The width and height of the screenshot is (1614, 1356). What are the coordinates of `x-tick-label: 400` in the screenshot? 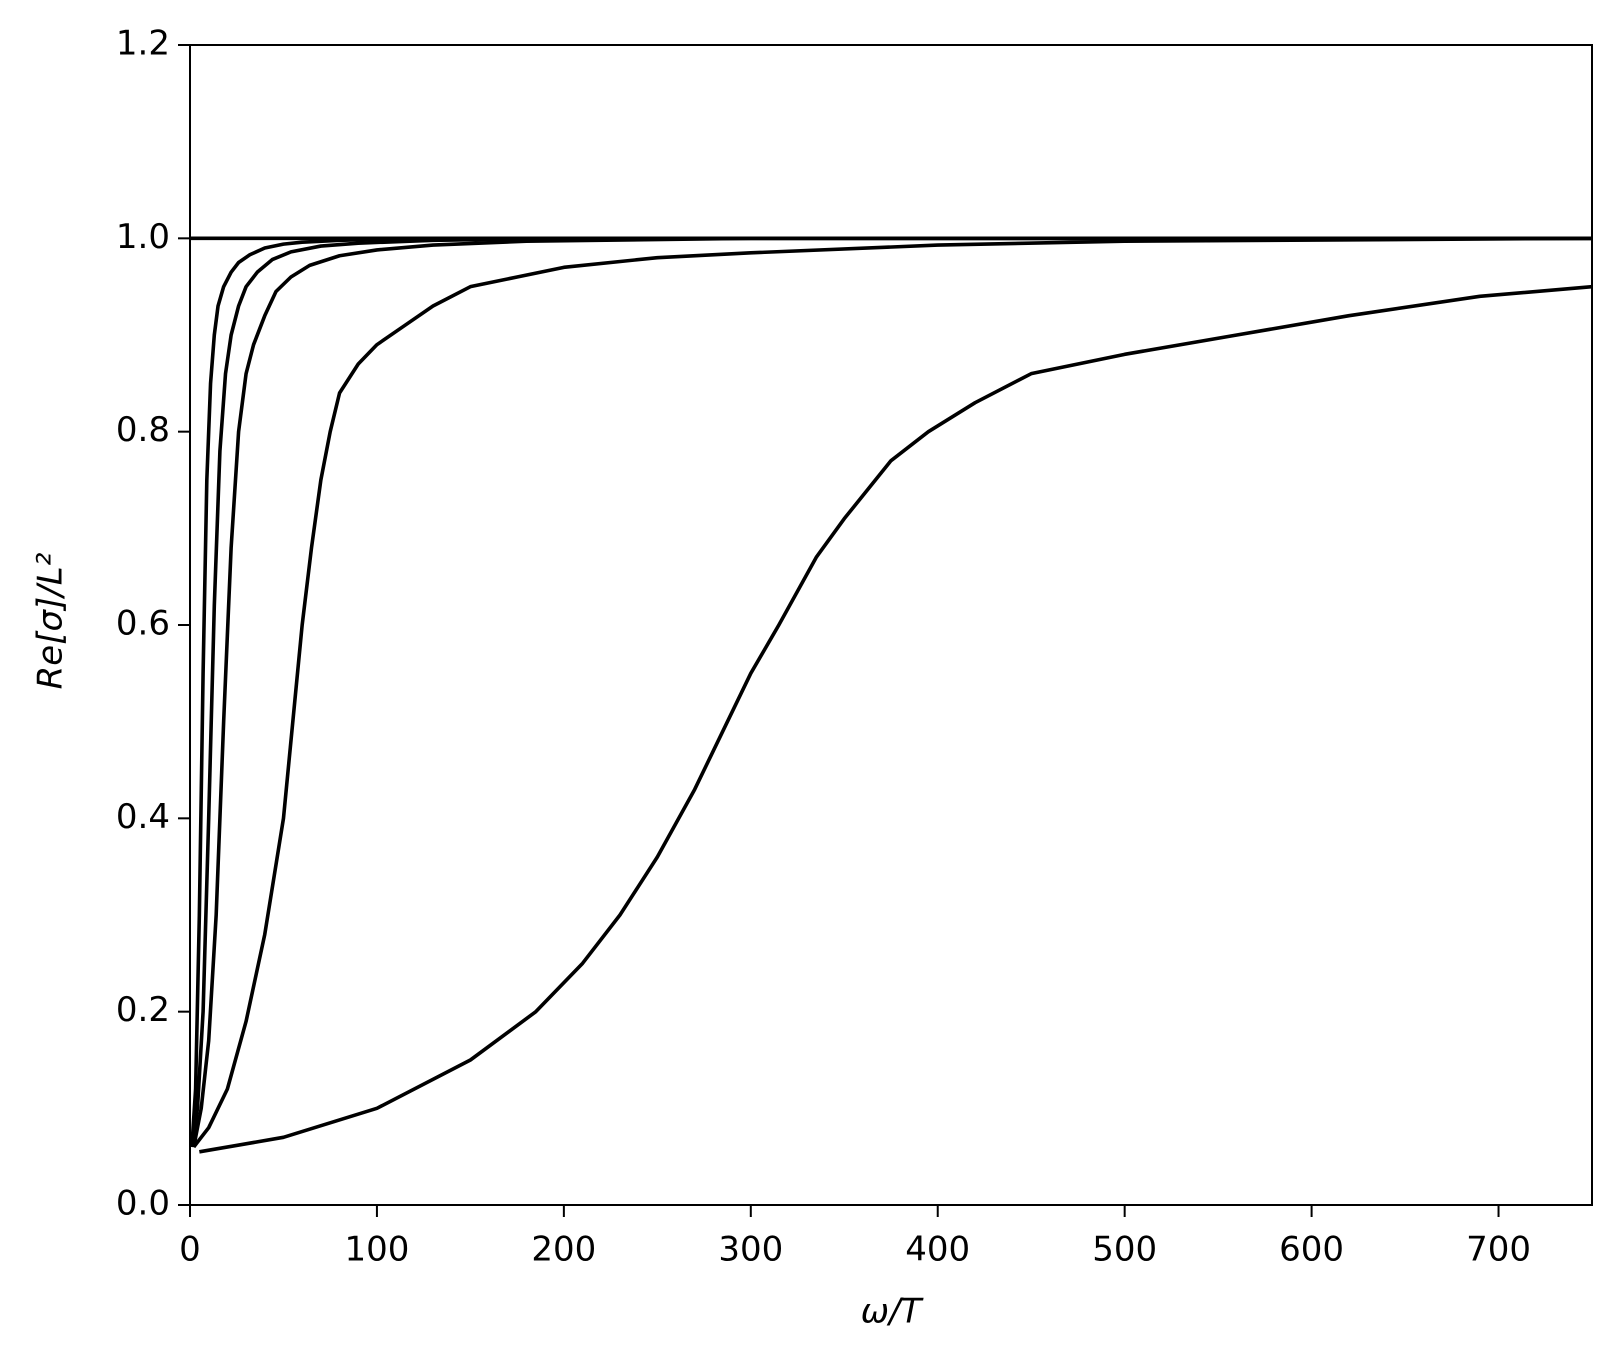 It's located at (937, 1250).